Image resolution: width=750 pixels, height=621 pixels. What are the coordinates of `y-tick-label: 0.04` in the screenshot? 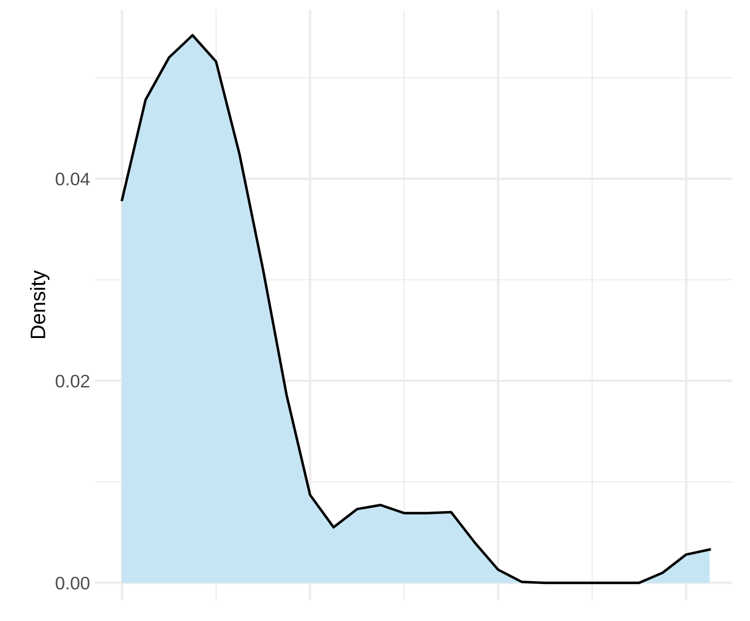 It's located at (73, 179).